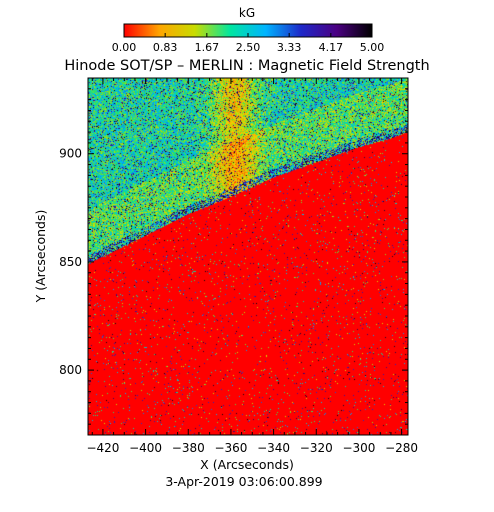 This screenshot has width=494, height=512. Describe the element at coordinates (248, 30) in the screenshot. I see `colorbar: kG 0.00 0.83 1.67 2.50 3.33 4.17 5.00` at that location.